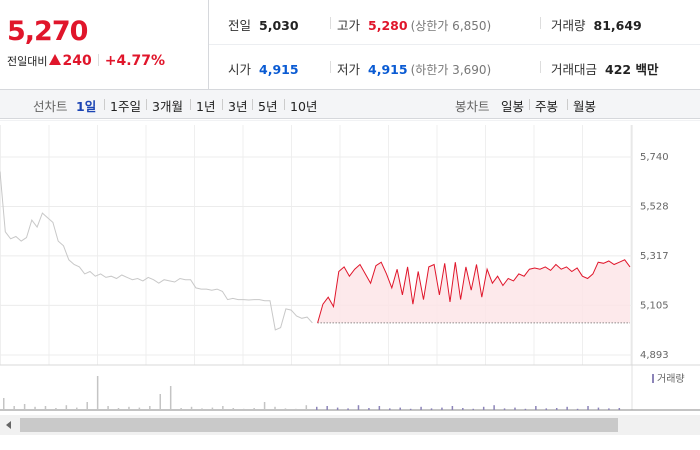  I want to click on tab: 10년, so click(304, 106).